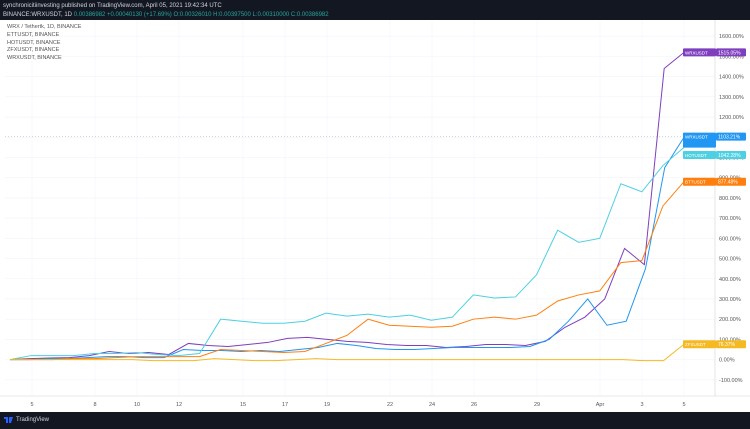  Describe the element at coordinates (8, 420) in the screenshot. I see `tradingview-logo-icon` at that location.